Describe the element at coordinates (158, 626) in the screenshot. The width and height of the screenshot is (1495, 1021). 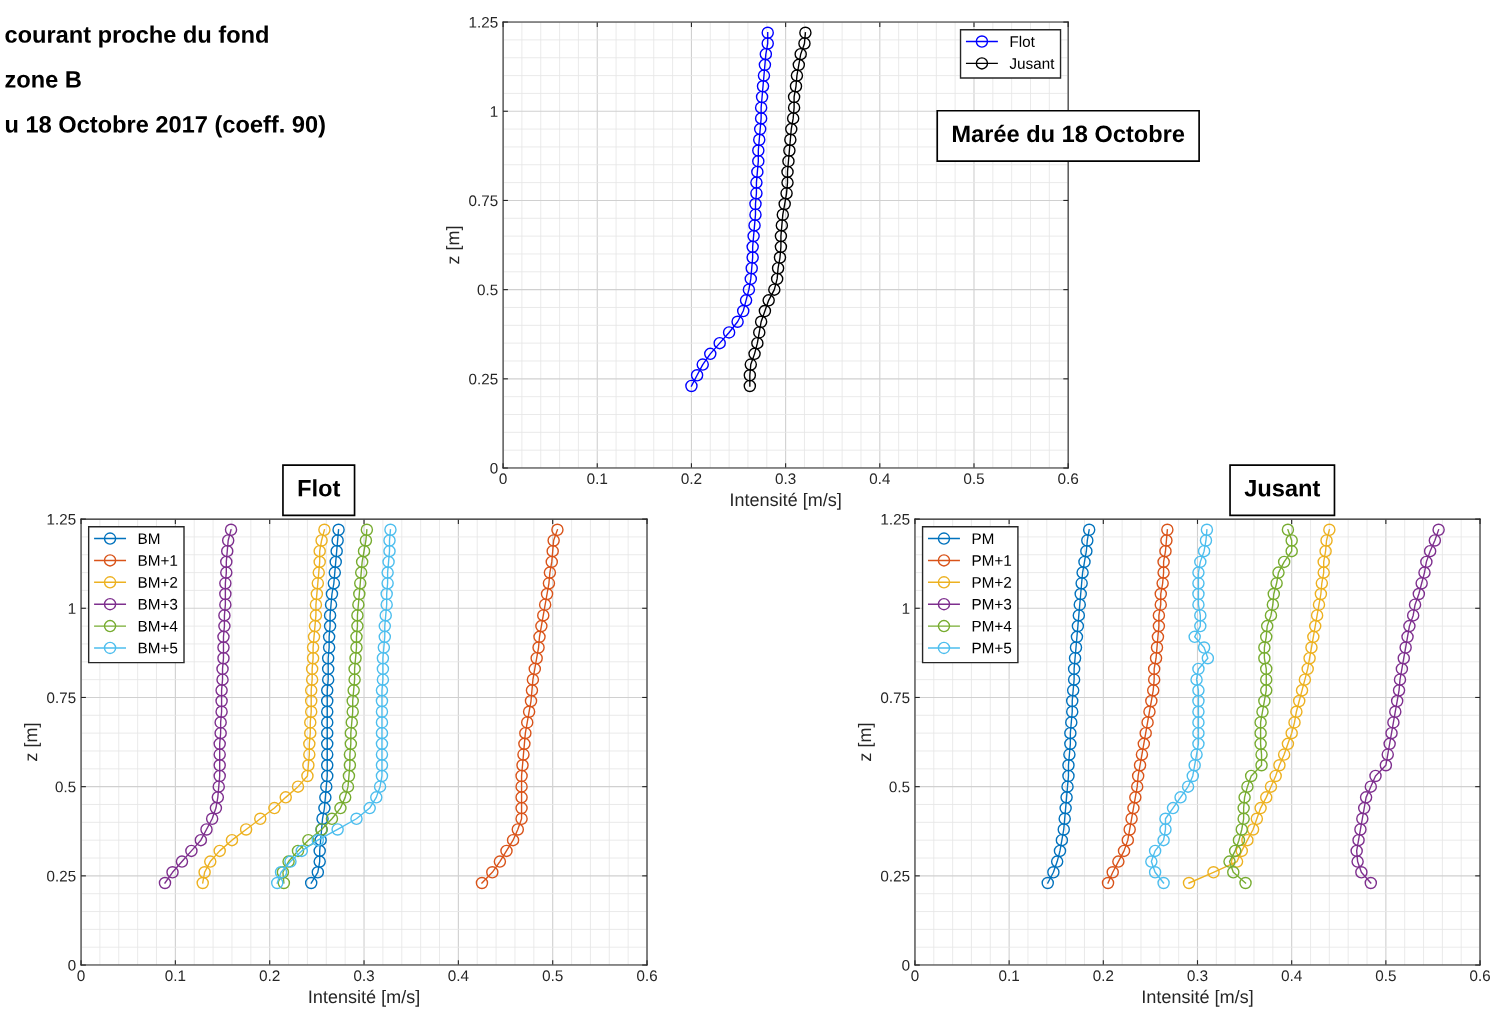
I see `legend-label: BM+4` at that location.